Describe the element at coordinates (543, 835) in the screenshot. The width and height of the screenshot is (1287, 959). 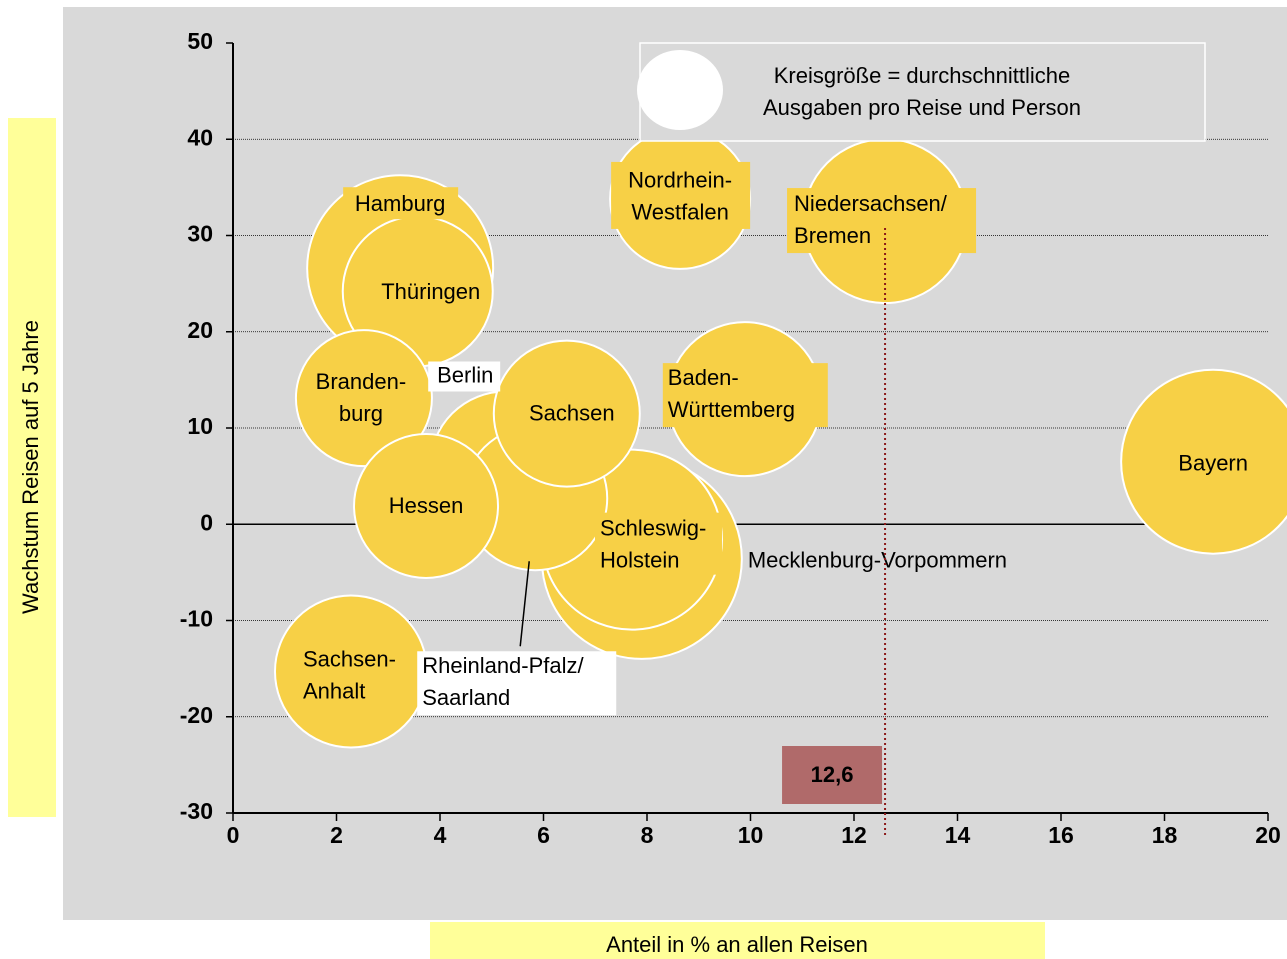
I see `x-tick-label: 6` at that location.